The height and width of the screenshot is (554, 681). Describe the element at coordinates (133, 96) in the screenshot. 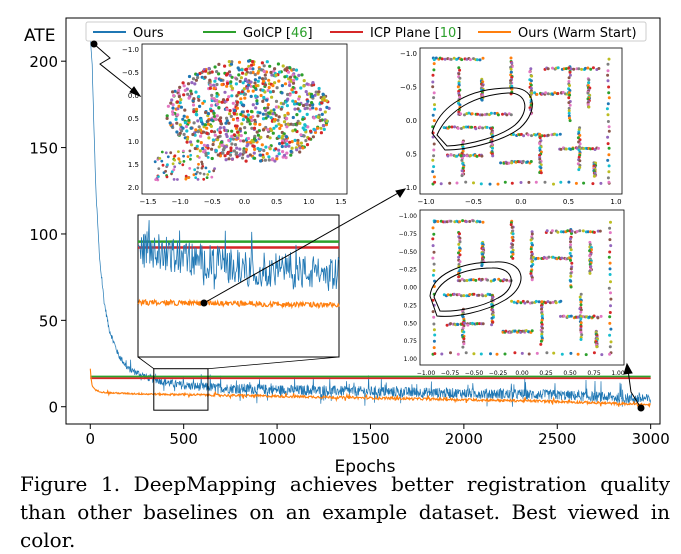

I see `inset-y-tick-label: 0.0` at that location.